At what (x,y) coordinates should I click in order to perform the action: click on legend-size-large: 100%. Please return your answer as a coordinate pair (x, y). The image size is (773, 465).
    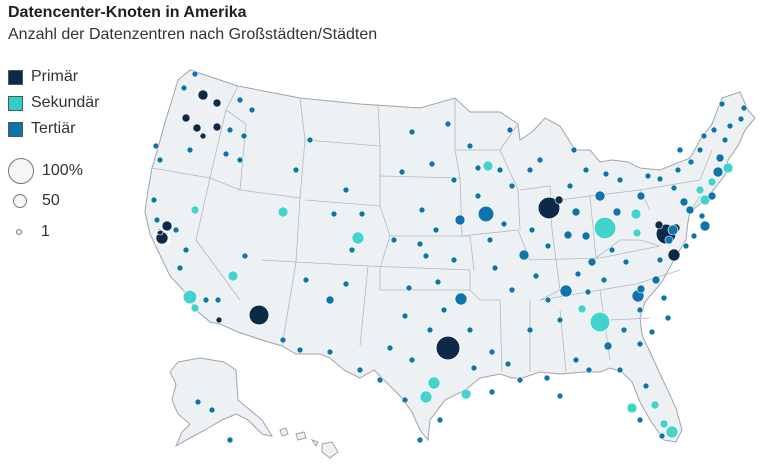
    Looking at the image, I should click on (45, 171).